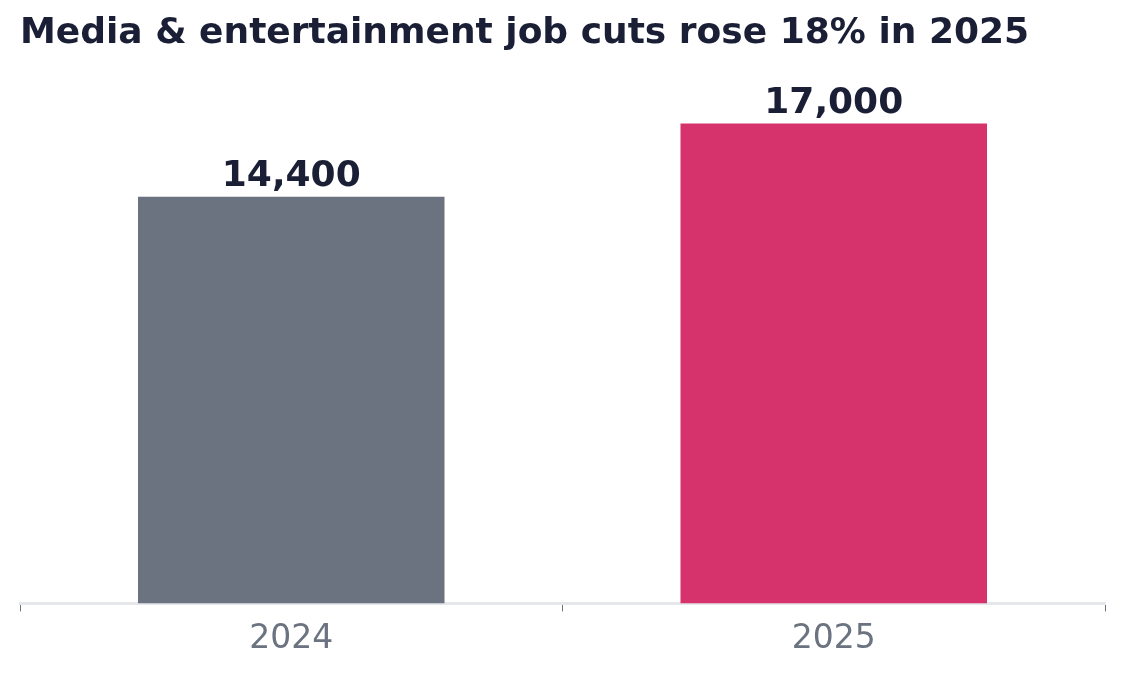 The image size is (1125, 677). I want to click on x-tick-label: 2024, so click(291, 636).